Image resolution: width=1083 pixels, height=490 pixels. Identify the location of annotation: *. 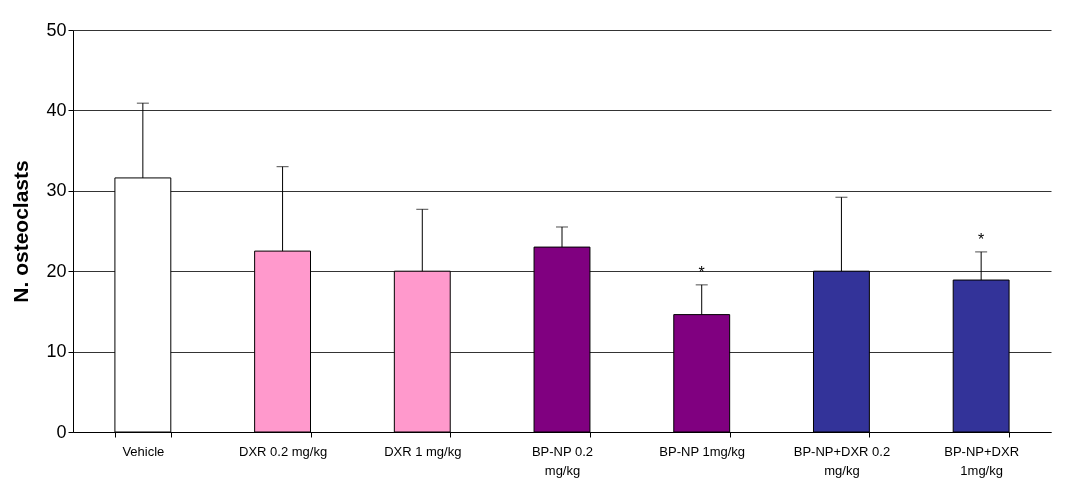
(981, 239).